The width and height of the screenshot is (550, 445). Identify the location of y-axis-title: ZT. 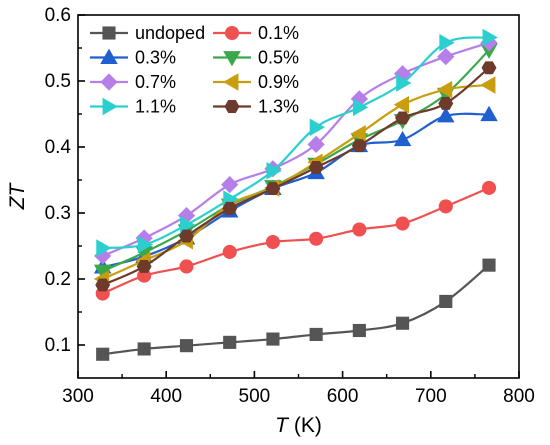
(17, 196).